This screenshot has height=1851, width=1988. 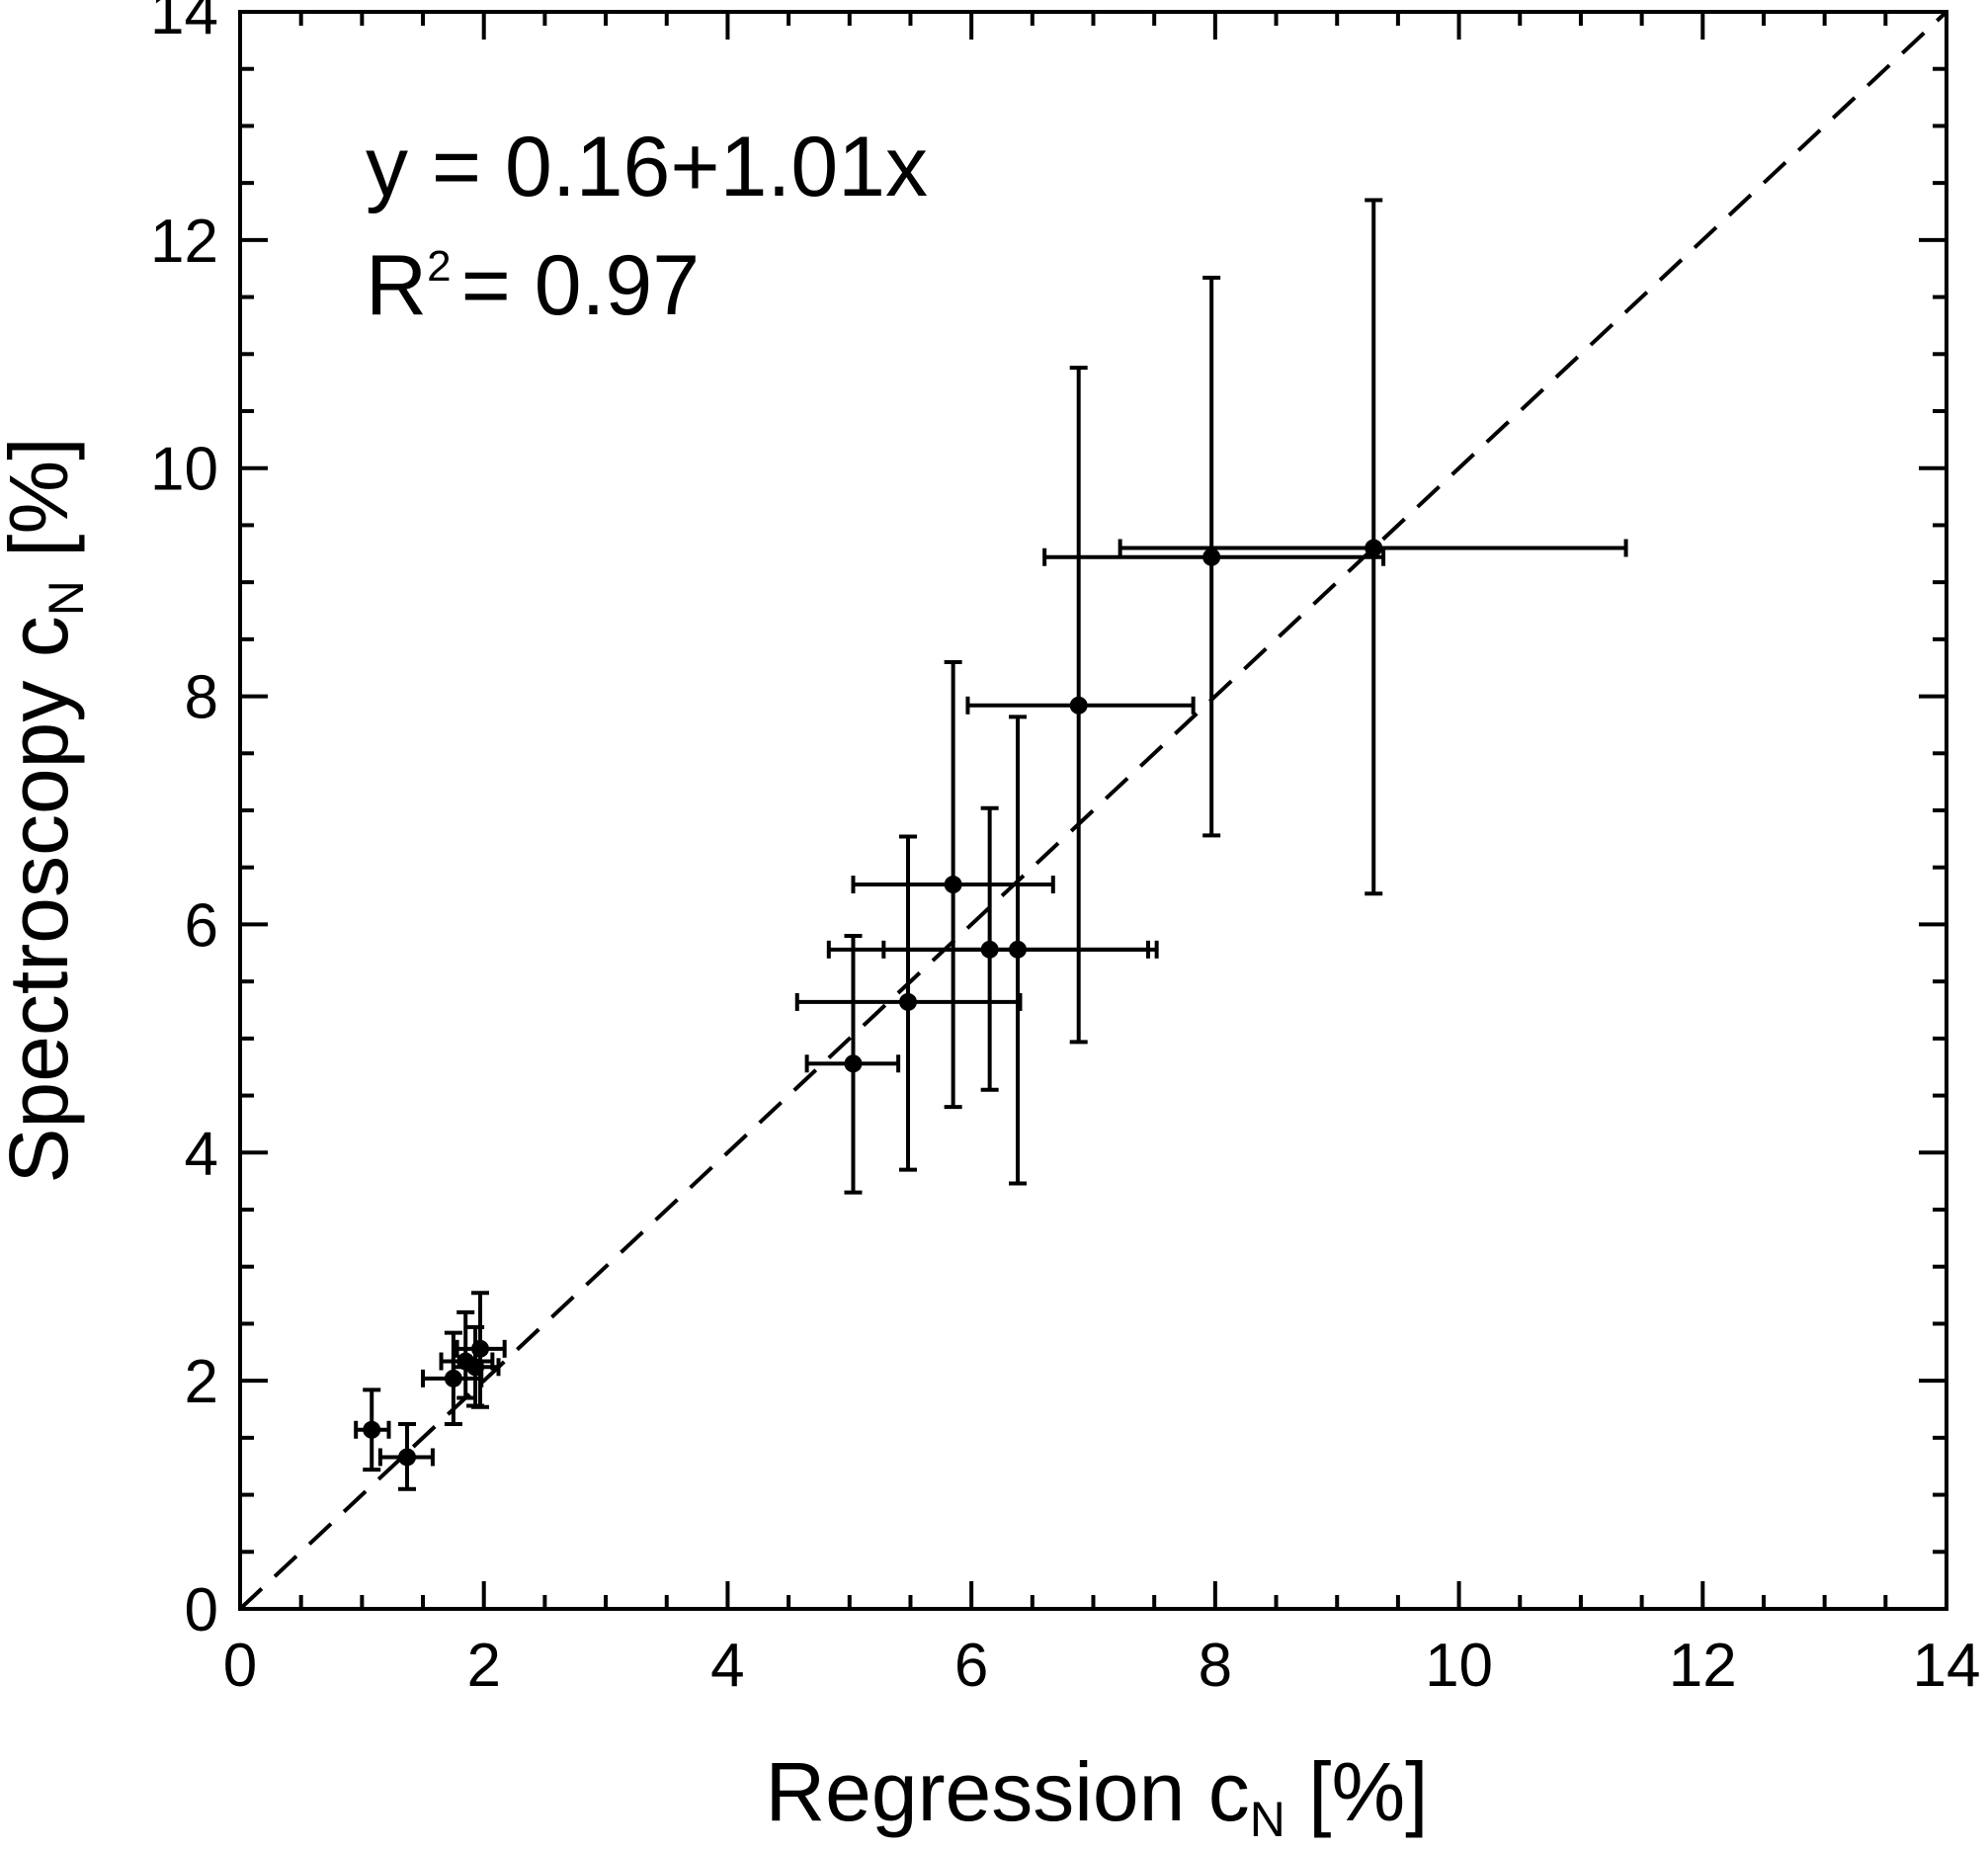 I want to click on fit-equation: y = 0.16+1.01x, so click(x=647, y=167).